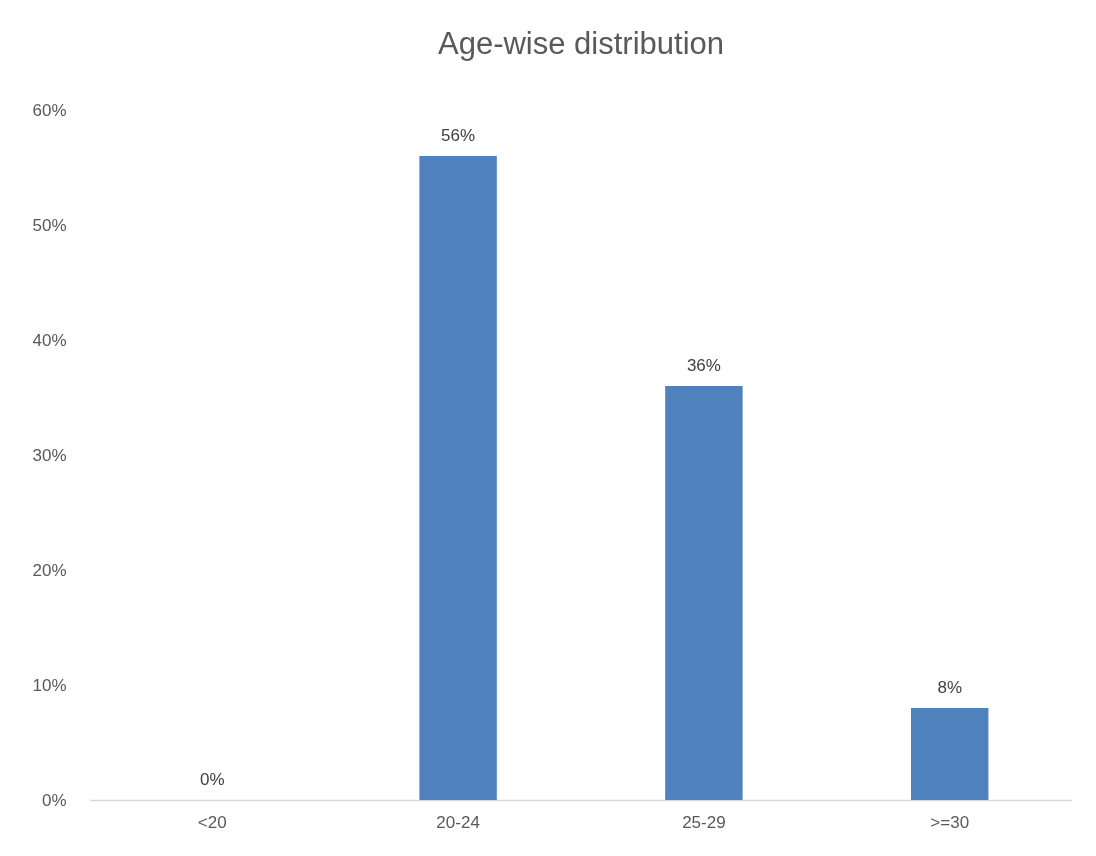  What do you see at coordinates (949, 687) in the screenshot?
I see `data-label: 8%` at bounding box center [949, 687].